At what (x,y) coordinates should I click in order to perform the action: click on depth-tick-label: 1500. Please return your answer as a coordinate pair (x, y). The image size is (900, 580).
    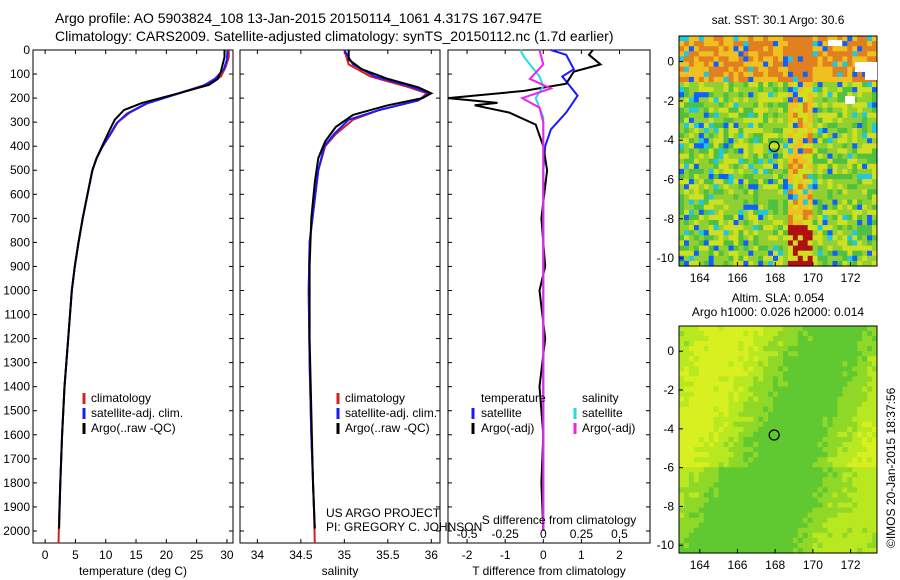
    Looking at the image, I should click on (16, 411).